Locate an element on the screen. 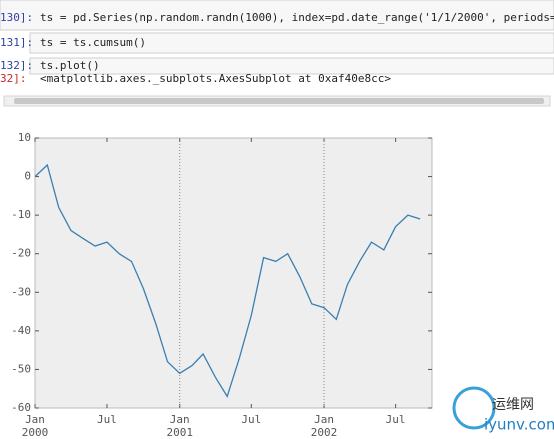 This screenshot has width=554, height=439. x-tick-label: Jan 2000 is located at coordinates (35, 426).